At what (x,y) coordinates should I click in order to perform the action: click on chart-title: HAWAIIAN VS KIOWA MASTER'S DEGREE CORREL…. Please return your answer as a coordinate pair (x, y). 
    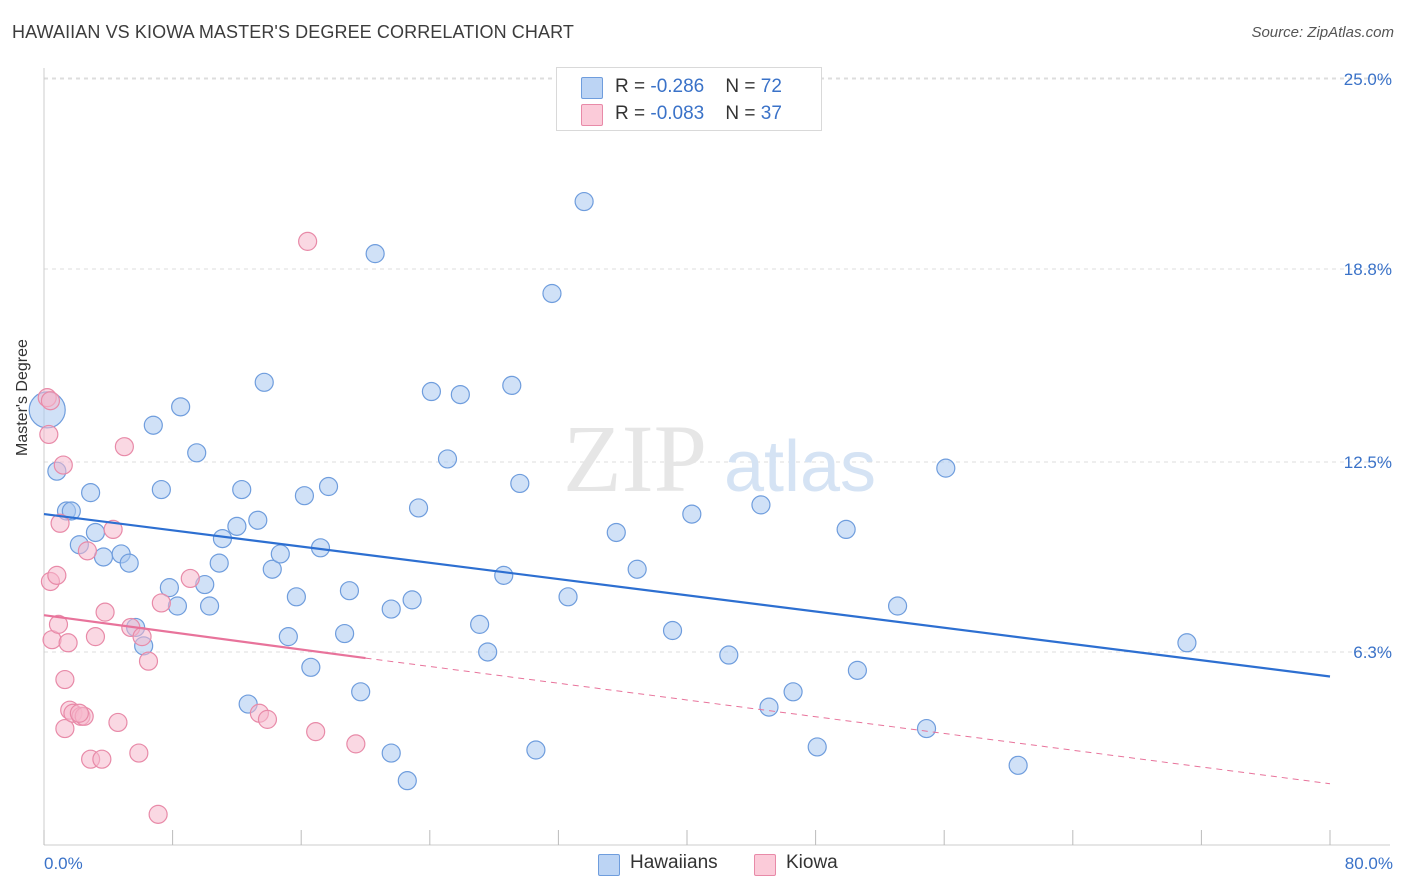
    Looking at the image, I should click on (293, 32).